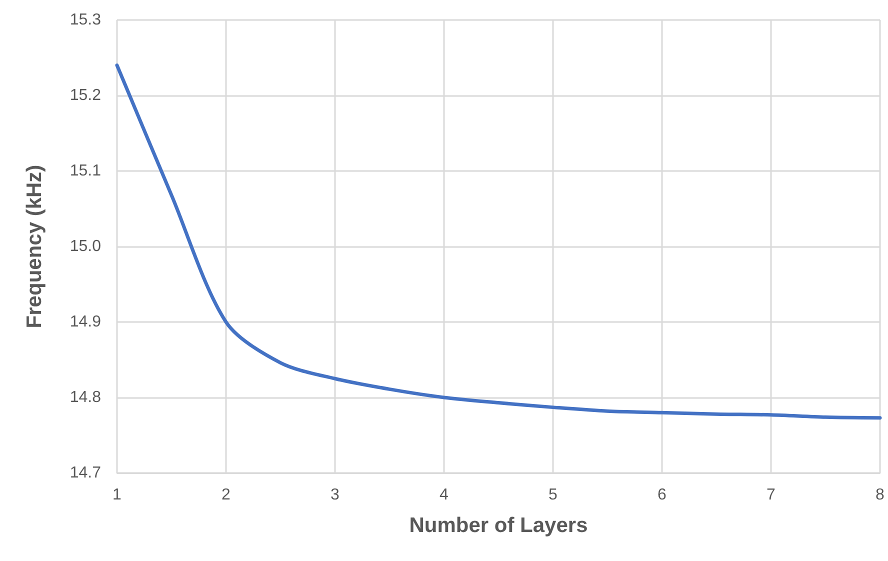  Describe the element at coordinates (117, 495) in the screenshot. I see `x-tick-label: 1` at that location.